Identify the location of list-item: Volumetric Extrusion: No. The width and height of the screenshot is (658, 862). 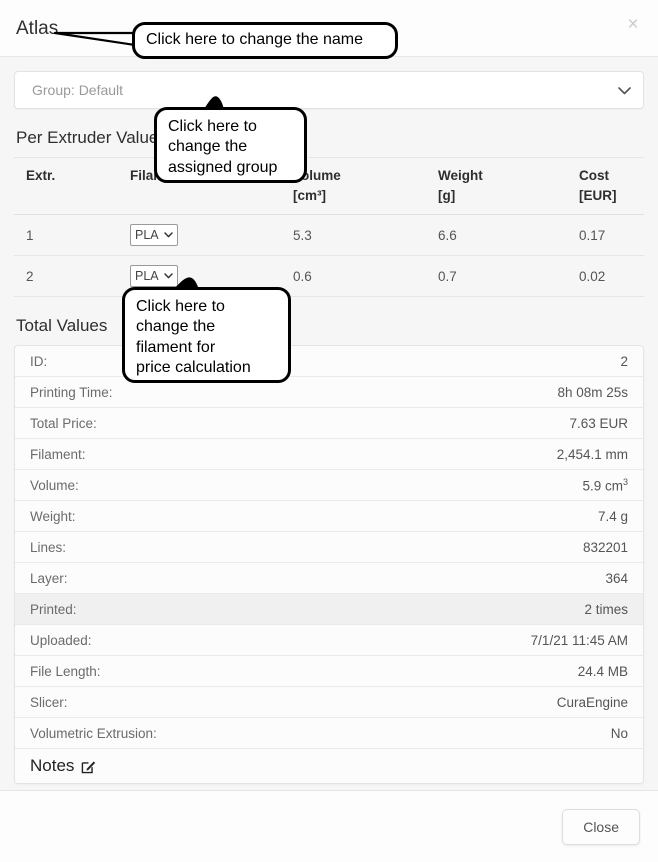
(329, 734).